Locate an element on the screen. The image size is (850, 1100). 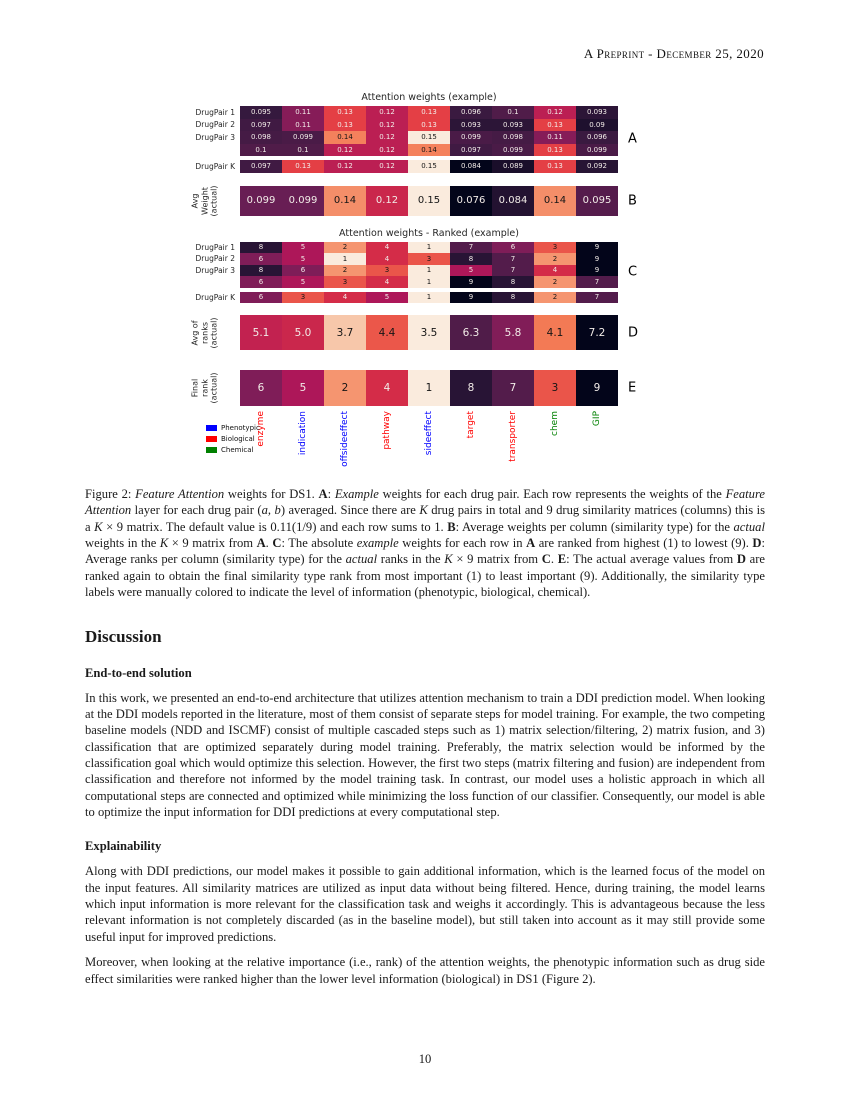
heatmap-cell: 6.3 is located at coordinates (471, 332).